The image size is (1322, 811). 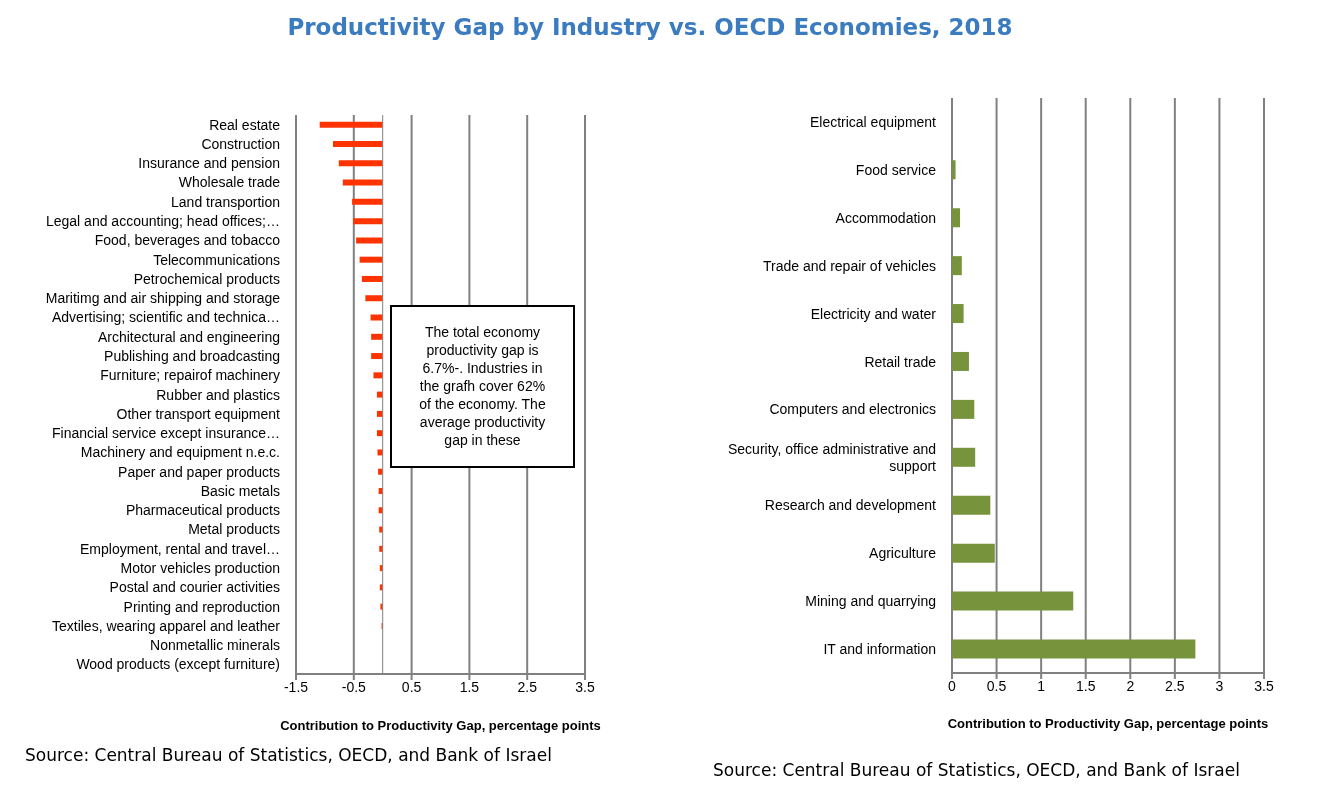 What do you see at coordinates (225, 201) in the screenshot?
I see `y-tick-label: Land transportion` at bounding box center [225, 201].